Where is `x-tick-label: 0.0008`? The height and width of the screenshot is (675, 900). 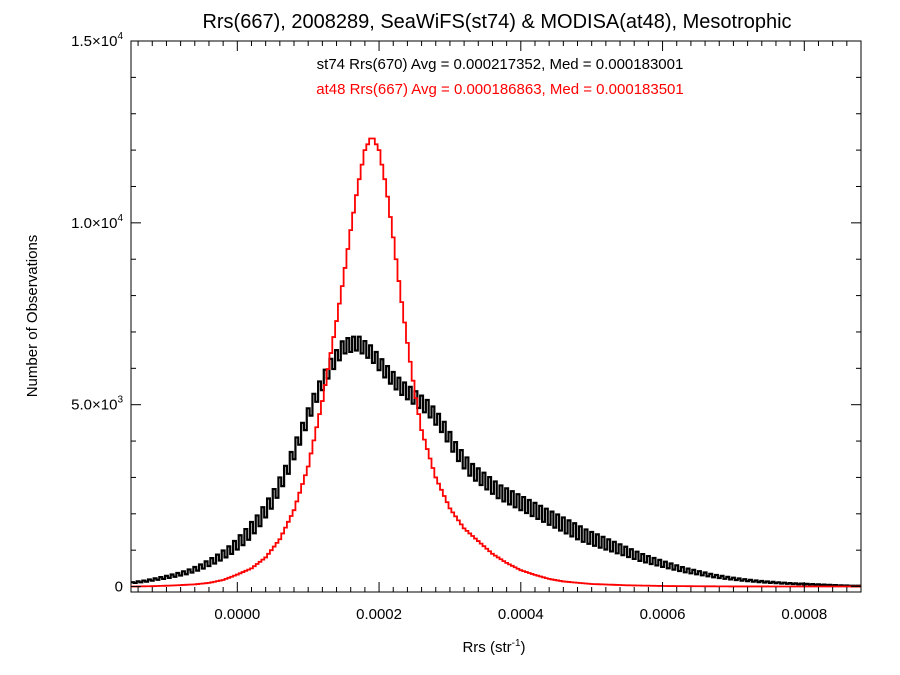 x-tick-label: 0.0008 is located at coordinates (804, 614).